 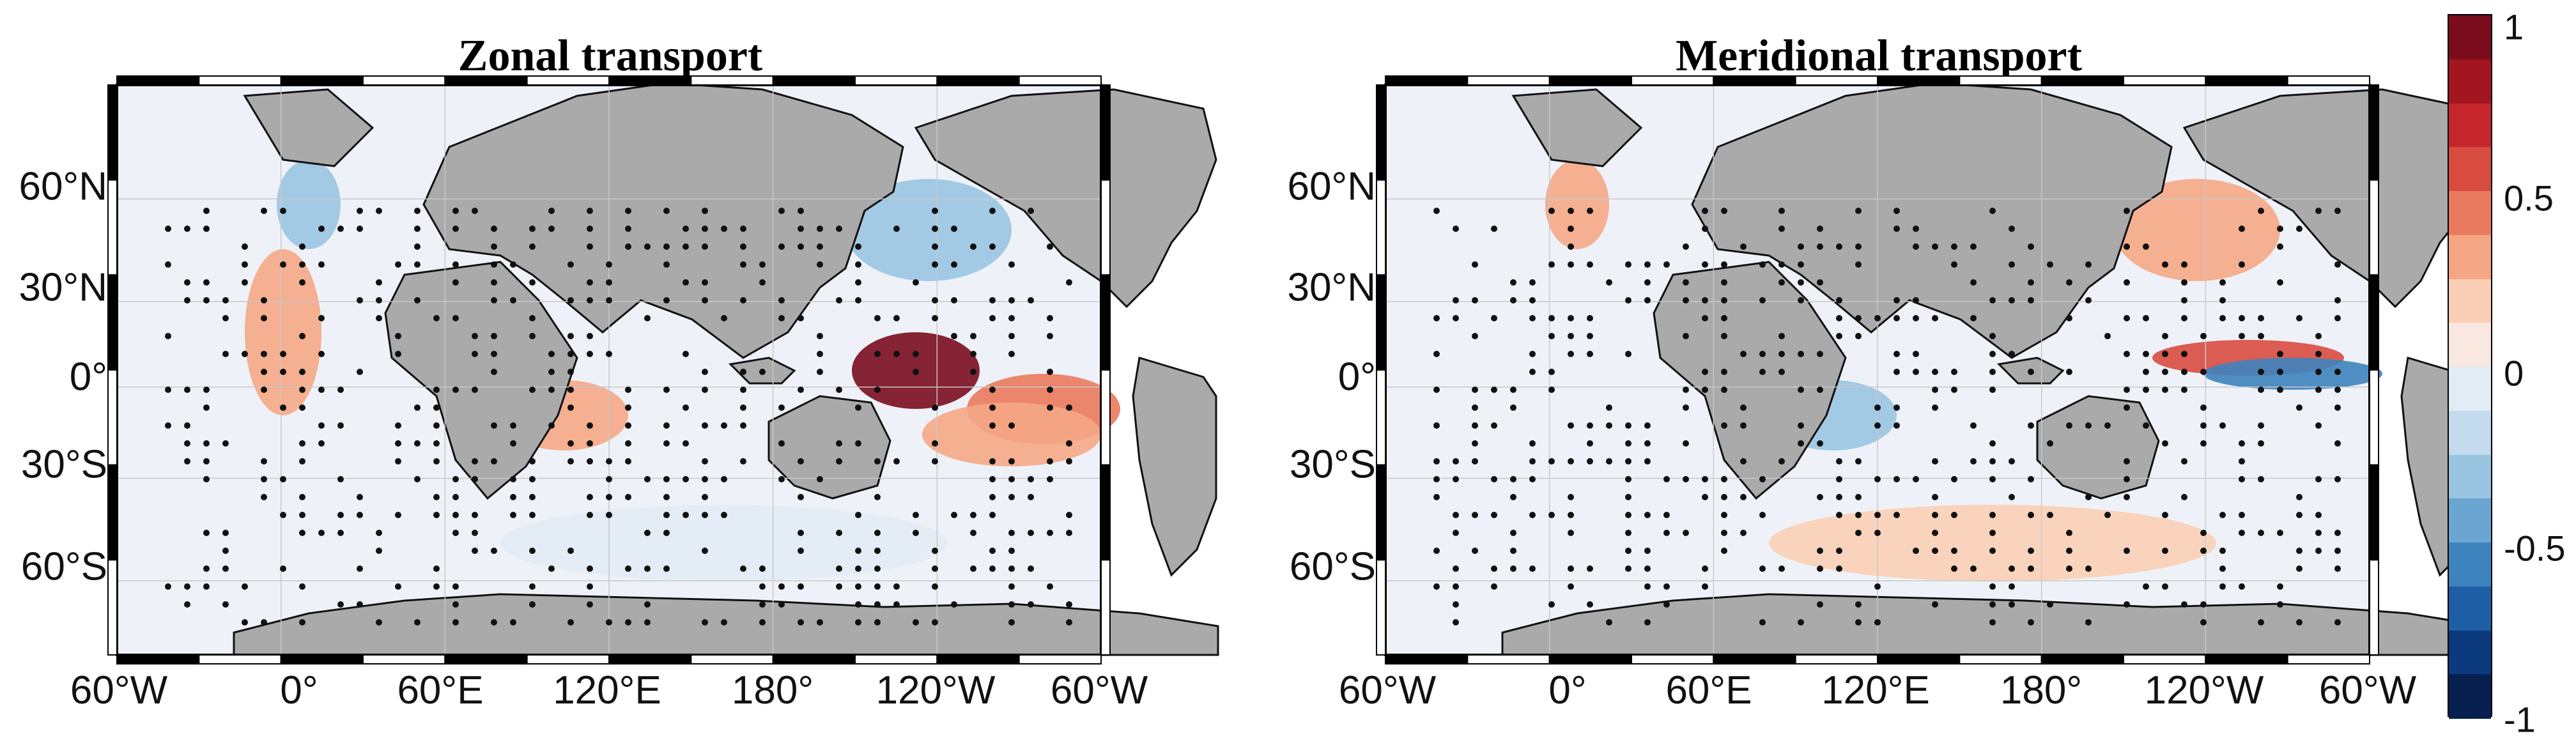 What do you see at coordinates (63, 566) in the screenshot?
I see `lat-label-60s: 60°S` at bounding box center [63, 566].